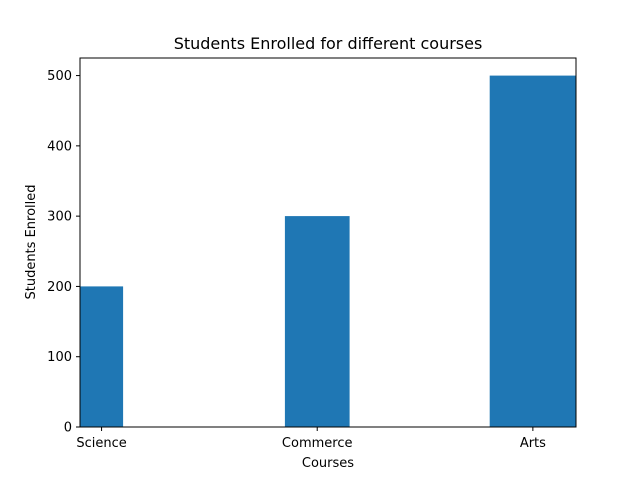 The width and height of the screenshot is (640, 480). I want to click on x-tick-label: Arts, so click(533, 443).